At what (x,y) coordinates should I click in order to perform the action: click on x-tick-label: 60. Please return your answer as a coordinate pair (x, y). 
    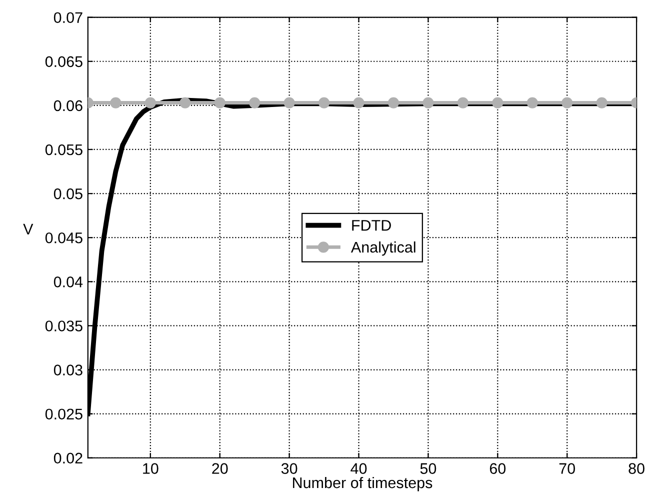
    Looking at the image, I should click on (498, 468).